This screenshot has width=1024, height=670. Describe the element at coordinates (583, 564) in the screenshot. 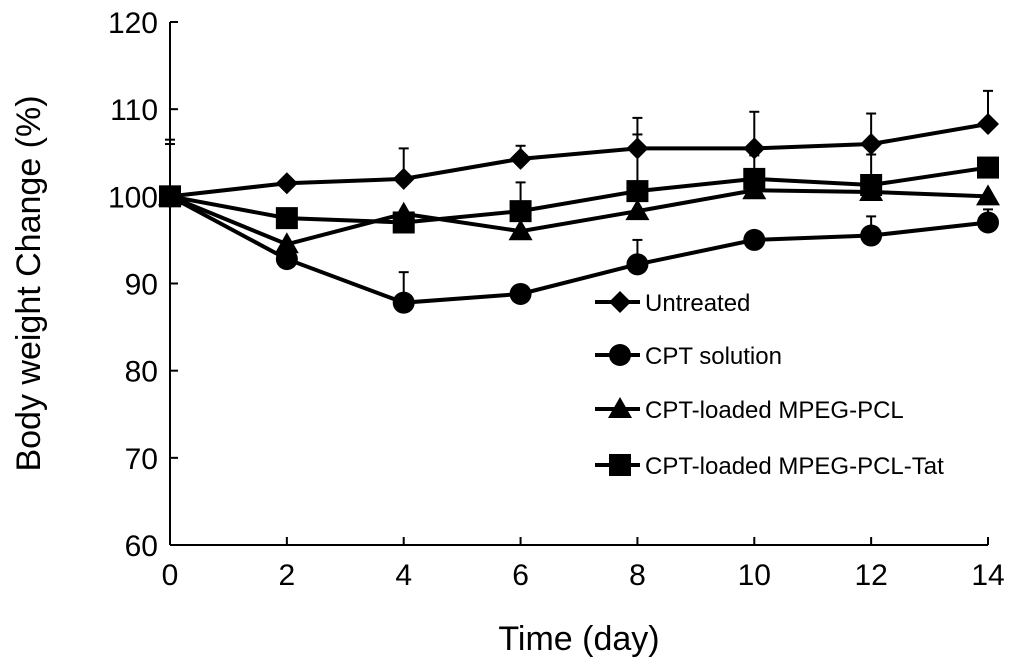

I see `x-axis-ticks: 0 2 4 6 8 10 12 14` at that location.